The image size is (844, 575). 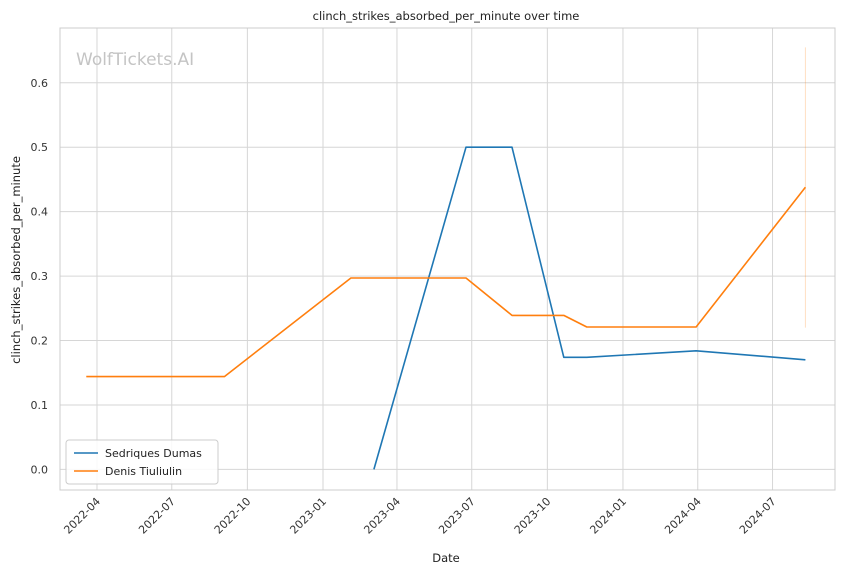 I want to click on x-tick-label: 2024-04, so click(x=683, y=516).